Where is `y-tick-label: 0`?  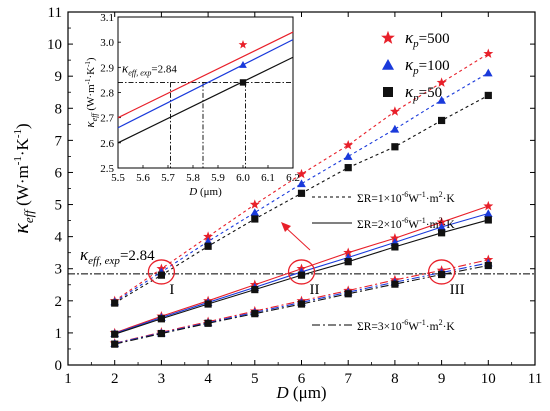 y-tick-label: 0 is located at coordinates (59, 366).